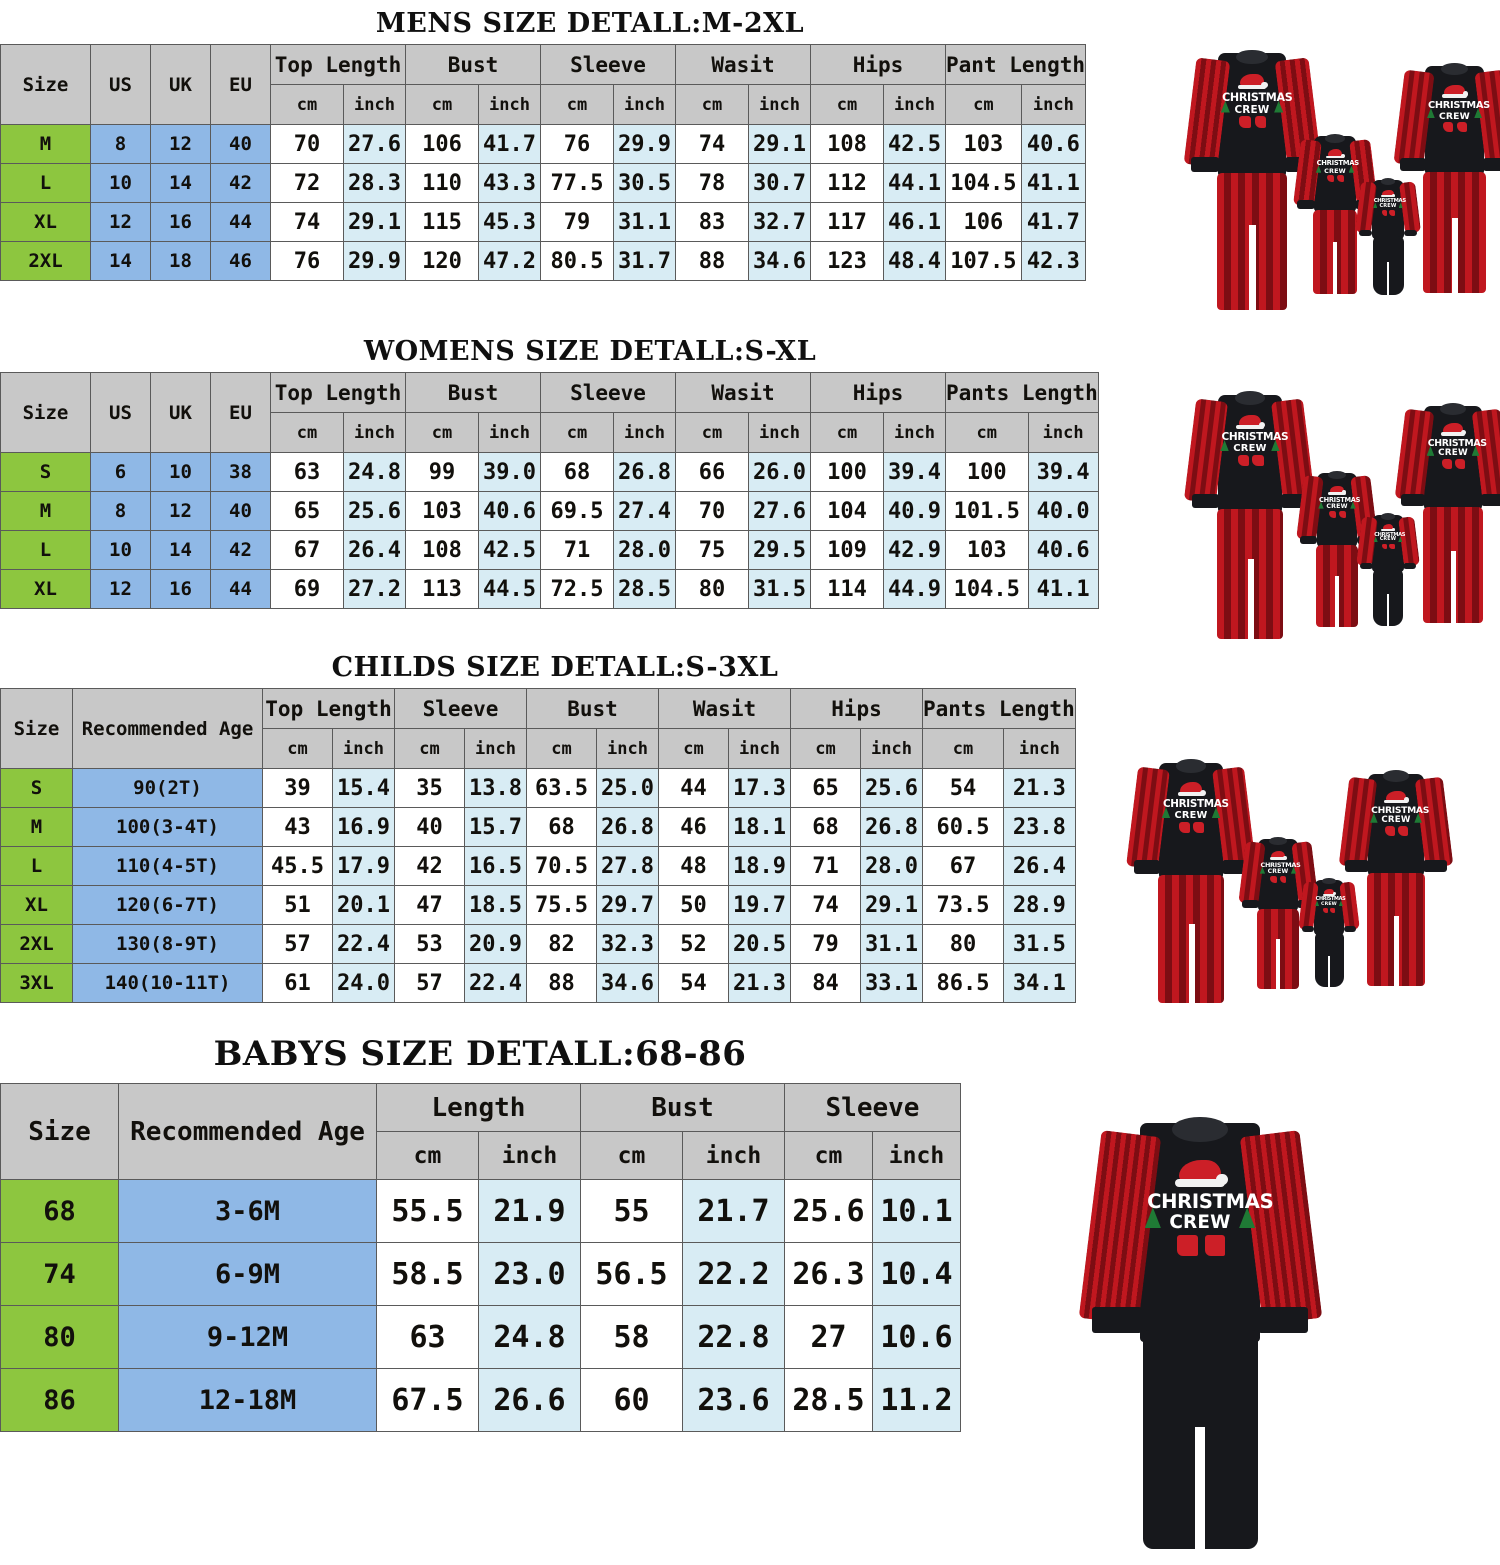 The height and width of the screenshot is (1565, 1500). I want to click on cuff-right, so click(1283, 1319).